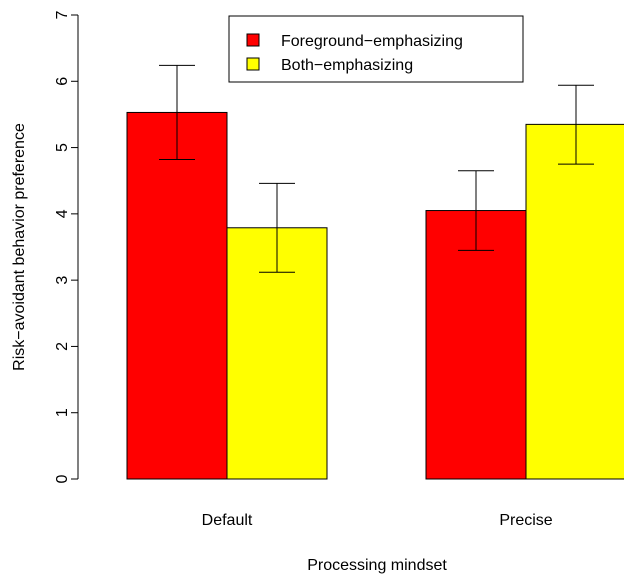 The image size is (624, 576). I want to click on y-tick-label: 3, so click(62, 280).